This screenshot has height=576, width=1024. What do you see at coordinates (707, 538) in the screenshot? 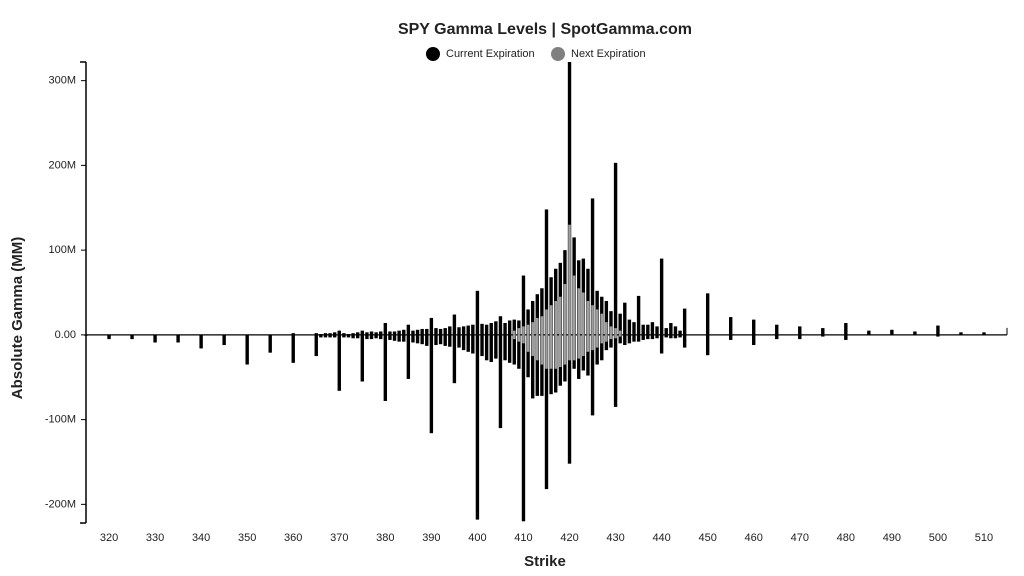
I see `x-tick-label: 450` at bounding box center [707, 538].